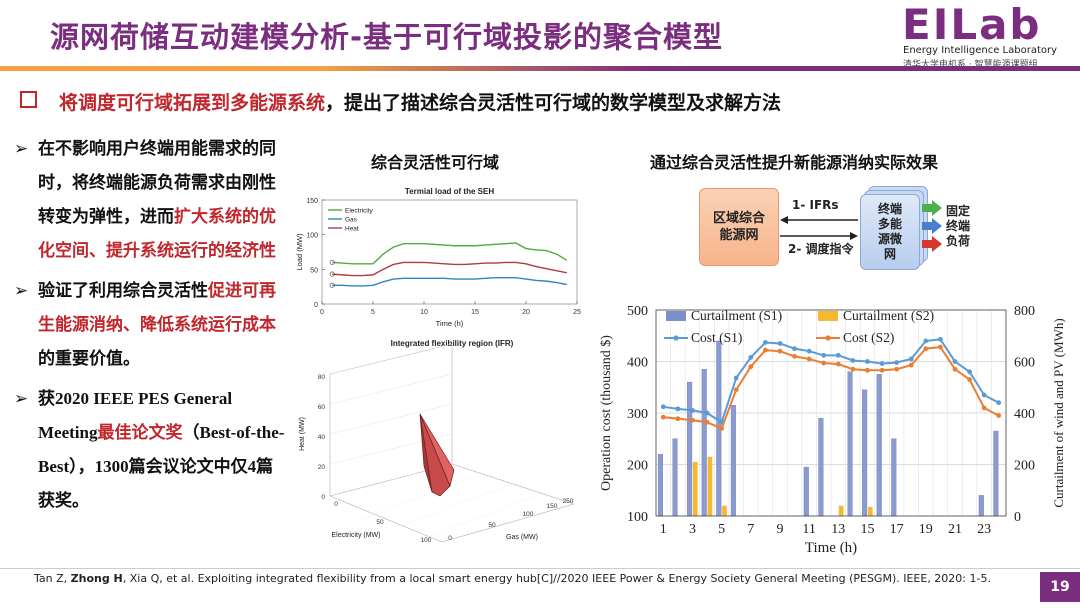  I want to click on bullet-emphasis: 促进可再生能源消纳、降低系统运行成本, so click(157, 308).